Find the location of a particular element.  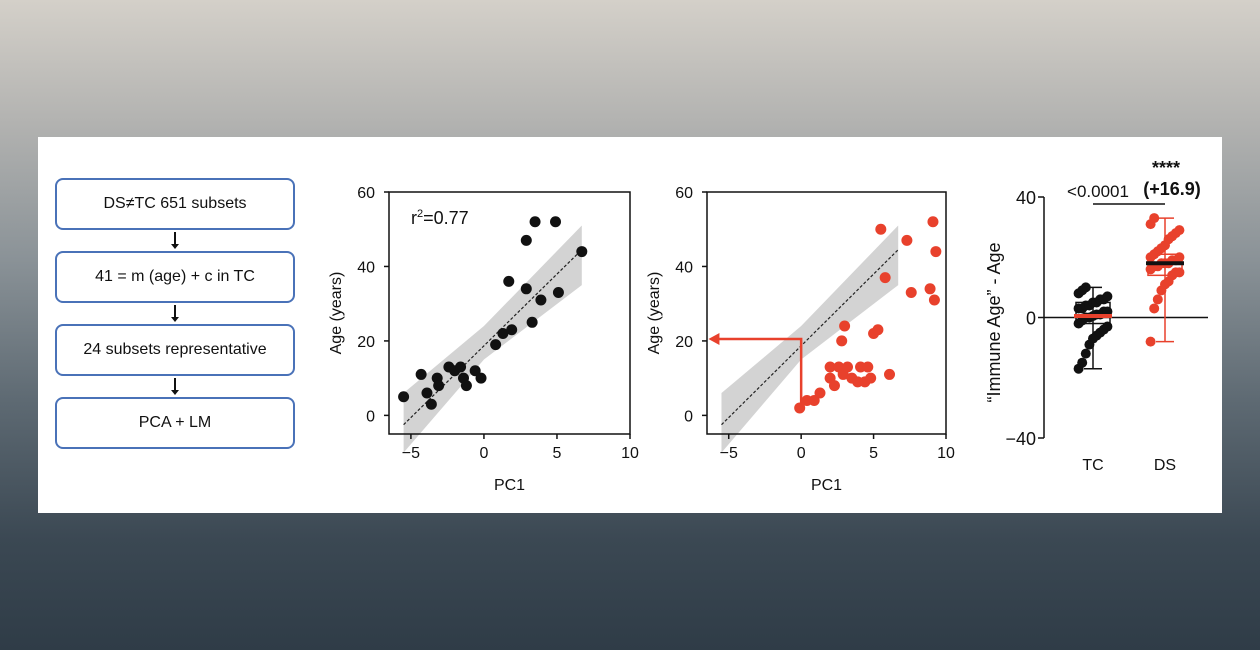

x-tick-label: TC is located at coordinates (1092, 465).